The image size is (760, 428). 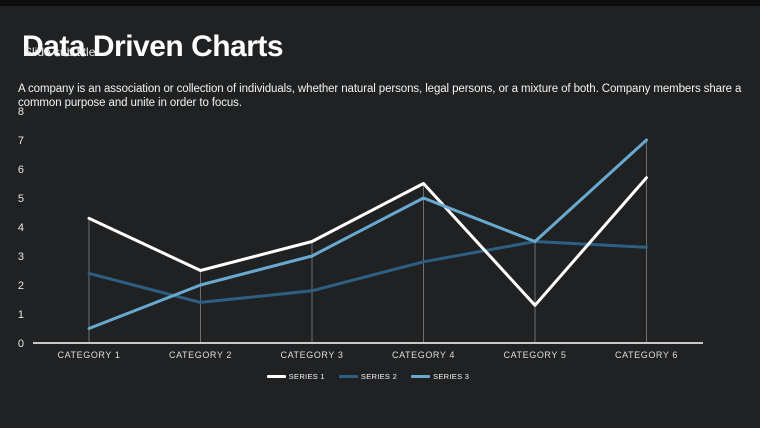 I want to click on series-2-line, so click(x=367, y=272).